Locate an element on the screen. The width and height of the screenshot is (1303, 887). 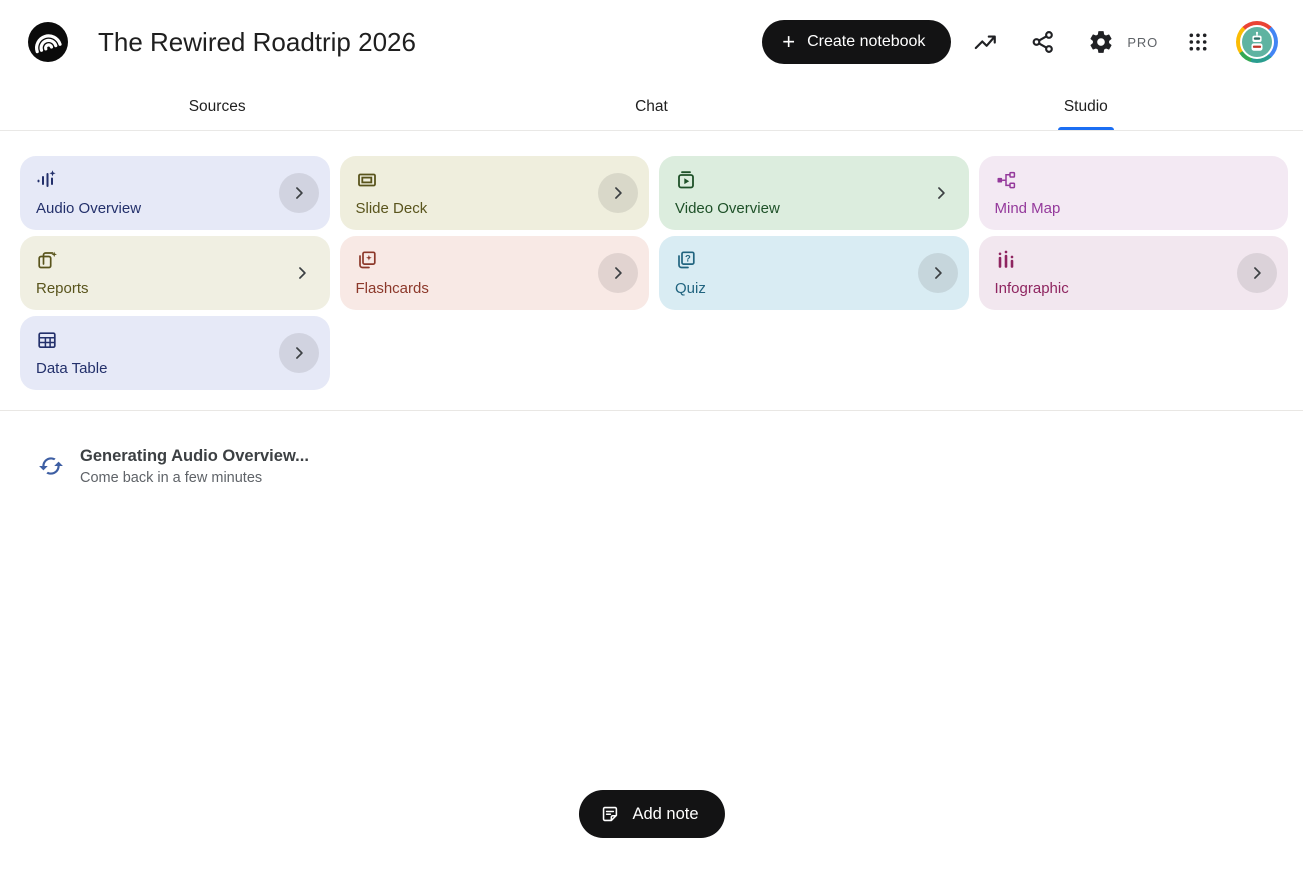
card-label: Data Table is located at coordinates (72, 368).